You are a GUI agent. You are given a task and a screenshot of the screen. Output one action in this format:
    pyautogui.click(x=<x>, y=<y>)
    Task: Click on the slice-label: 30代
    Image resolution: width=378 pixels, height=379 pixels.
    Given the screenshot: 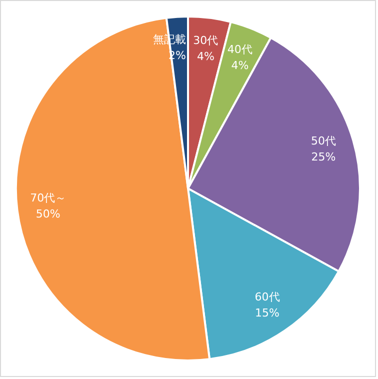 What is the action you would take?
    pyautogui.click(x=205, y=41)
    